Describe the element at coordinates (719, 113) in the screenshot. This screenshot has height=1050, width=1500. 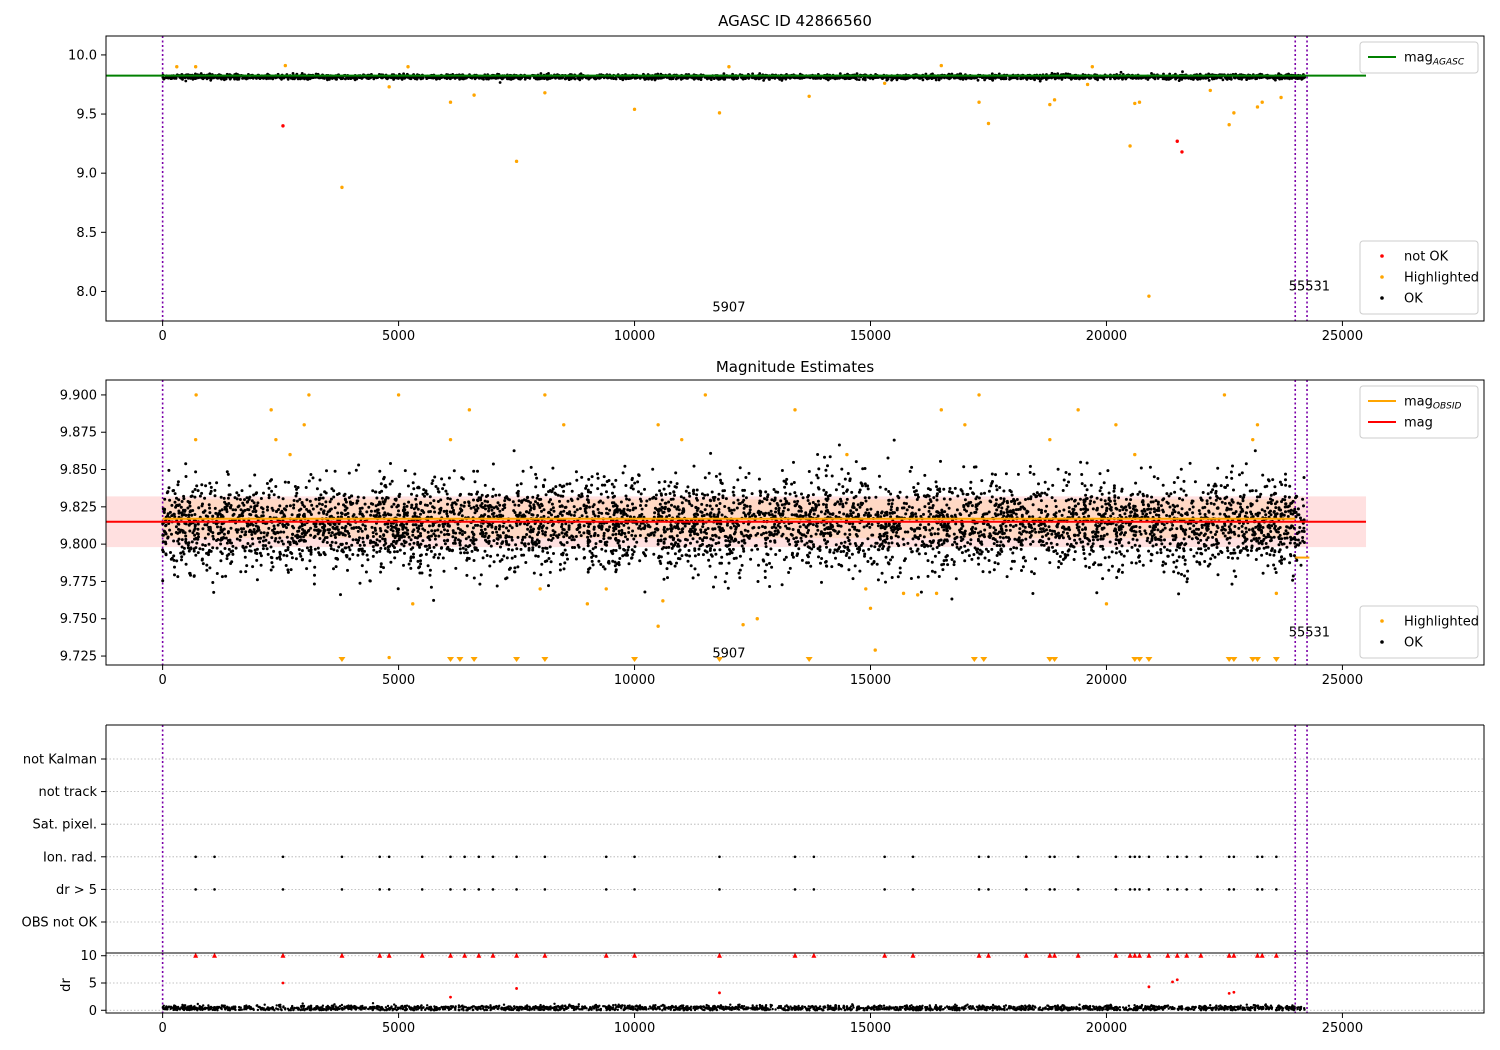
I see `point-highlighted` at that location.